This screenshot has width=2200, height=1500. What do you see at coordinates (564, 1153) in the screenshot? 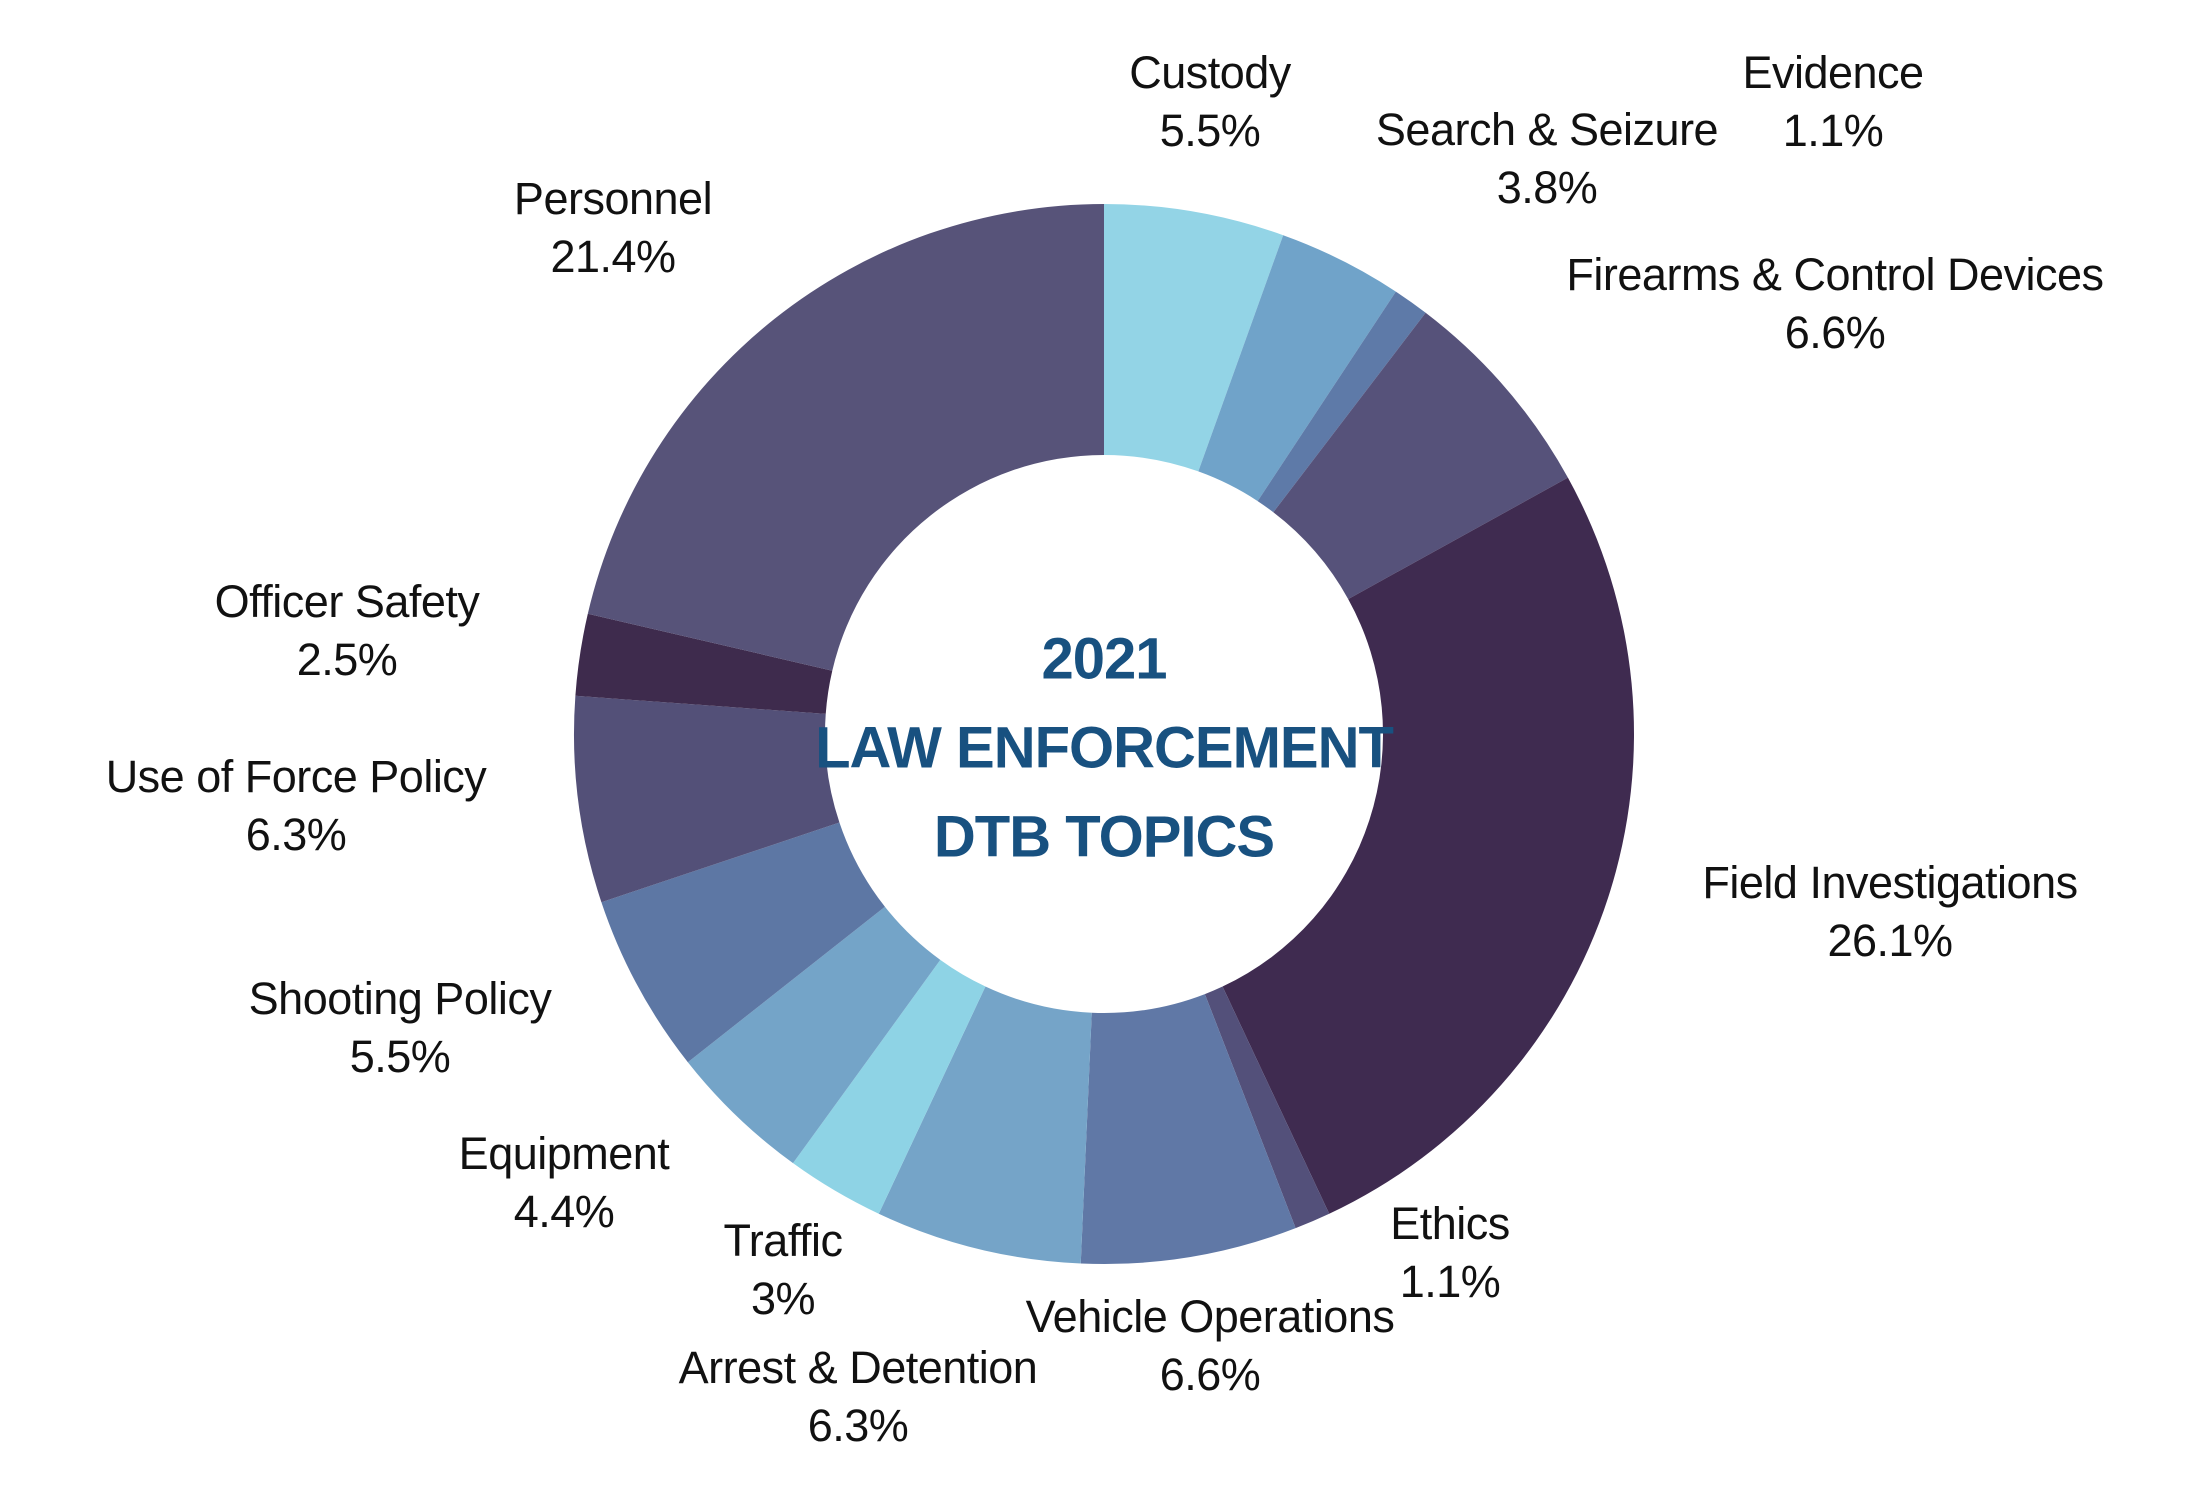
I see `slice-label-name: Equipment` at bounding box center [564, 1153].